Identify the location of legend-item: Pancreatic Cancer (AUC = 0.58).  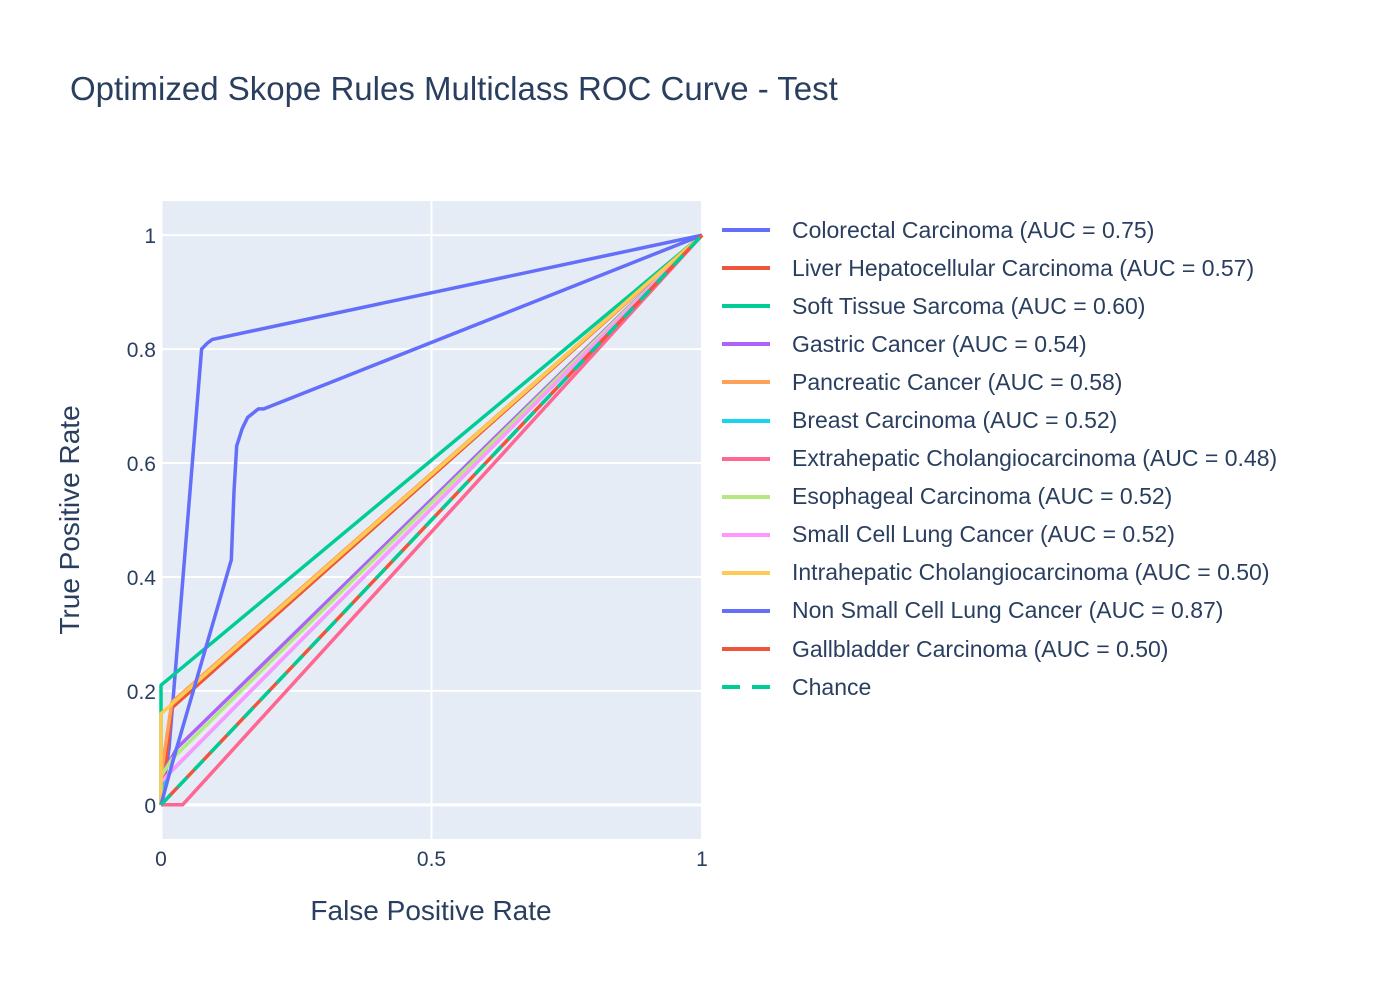
(999, 382).